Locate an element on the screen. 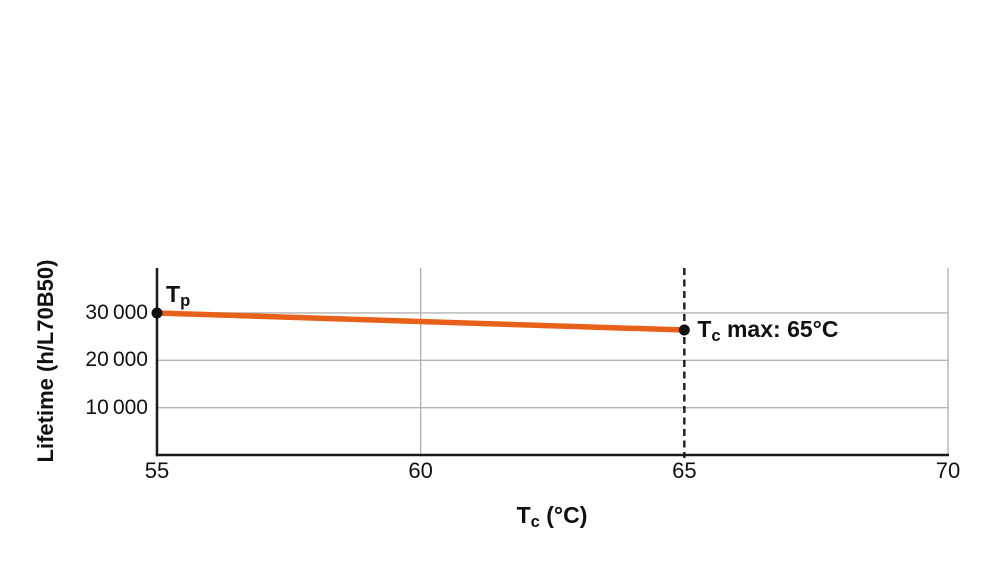  annotation-subscript: c is located at coordinates (716, 335).